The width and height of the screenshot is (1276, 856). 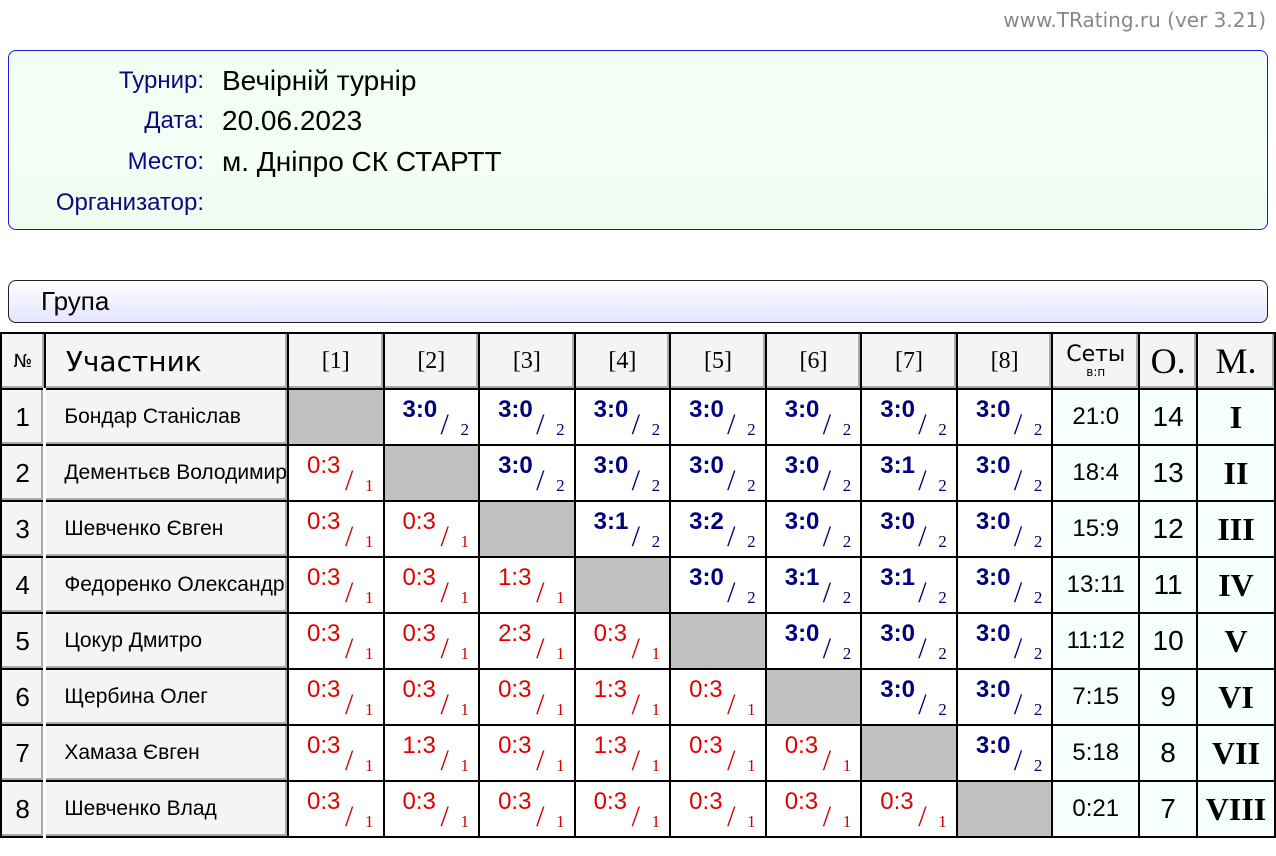 What do you see at coordinates (166, 473) in the screenshot?
I see `player-name: Дементьєв Володимир` at bounding box center [166, 473].